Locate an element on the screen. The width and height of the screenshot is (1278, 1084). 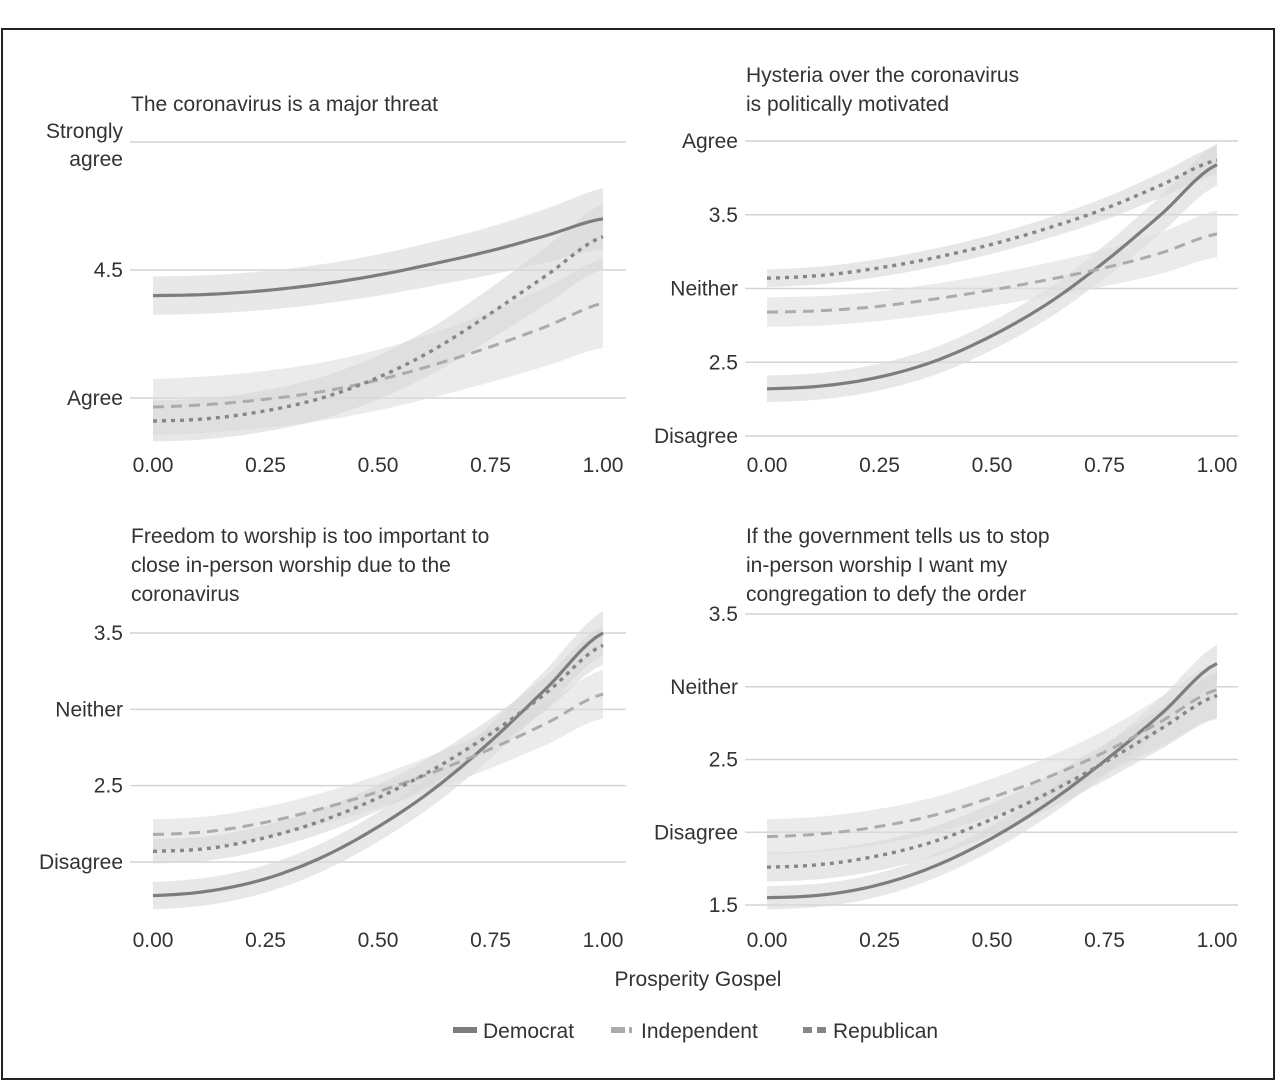
x-axis-label: Prosperity Gospel is located at coordinates (698, 979).